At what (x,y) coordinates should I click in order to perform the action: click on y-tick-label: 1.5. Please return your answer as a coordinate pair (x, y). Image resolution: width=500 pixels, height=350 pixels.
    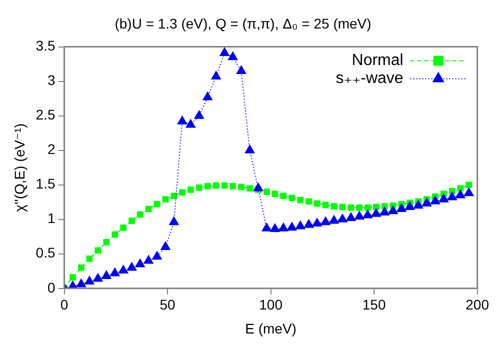
    Looking at the image, I should click on (46, 184).